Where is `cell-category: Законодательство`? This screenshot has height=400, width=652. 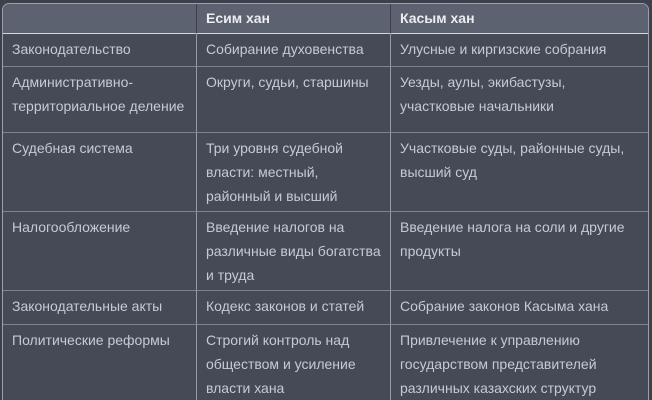
cell-category: Законодательство is located at coordinates (99, 50).